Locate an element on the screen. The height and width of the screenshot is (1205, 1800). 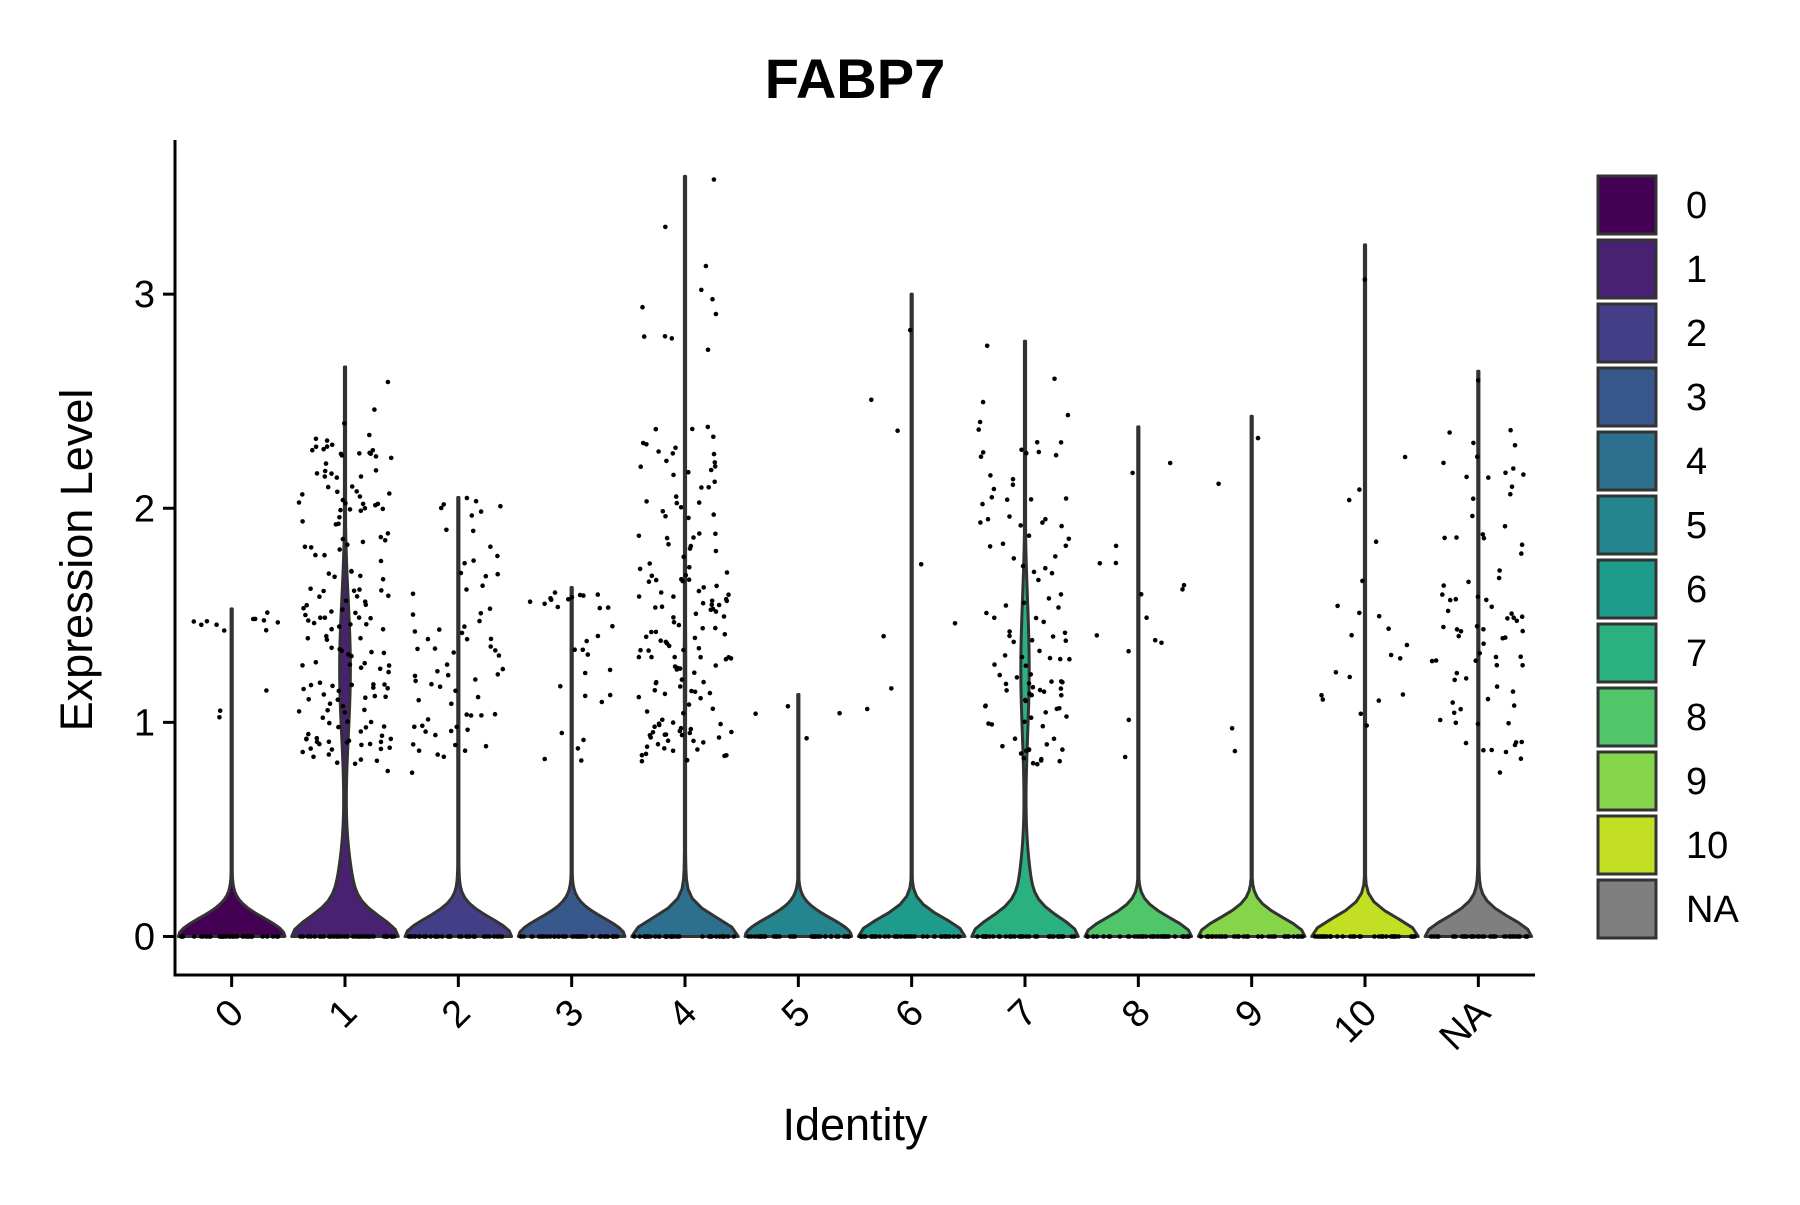
legend-label-8: 8 is located at coordinates (1696, 718).